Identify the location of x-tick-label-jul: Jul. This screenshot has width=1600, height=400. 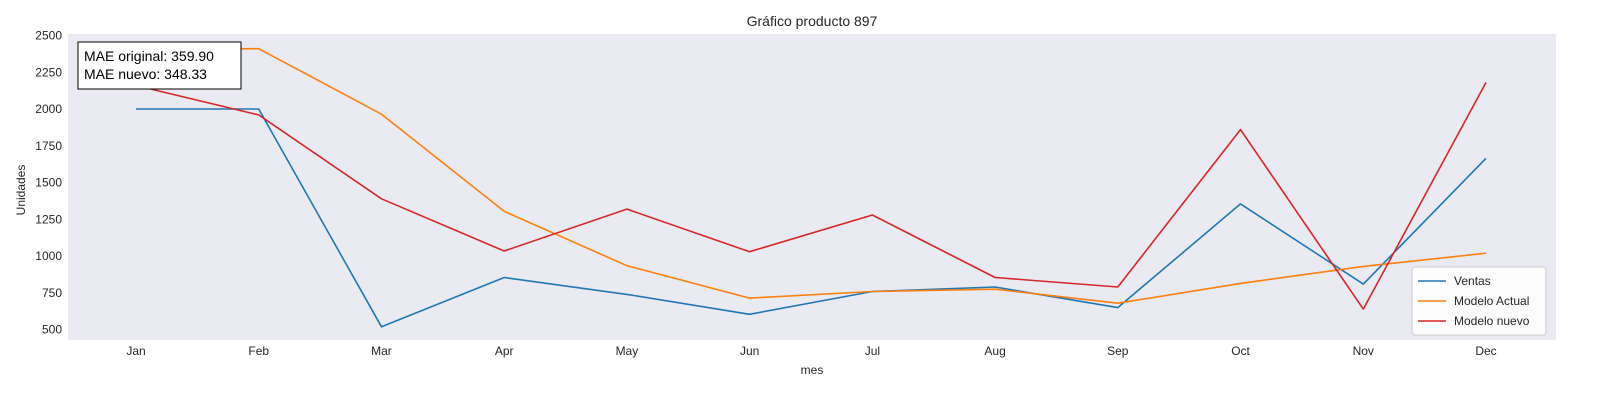
(872, 351).